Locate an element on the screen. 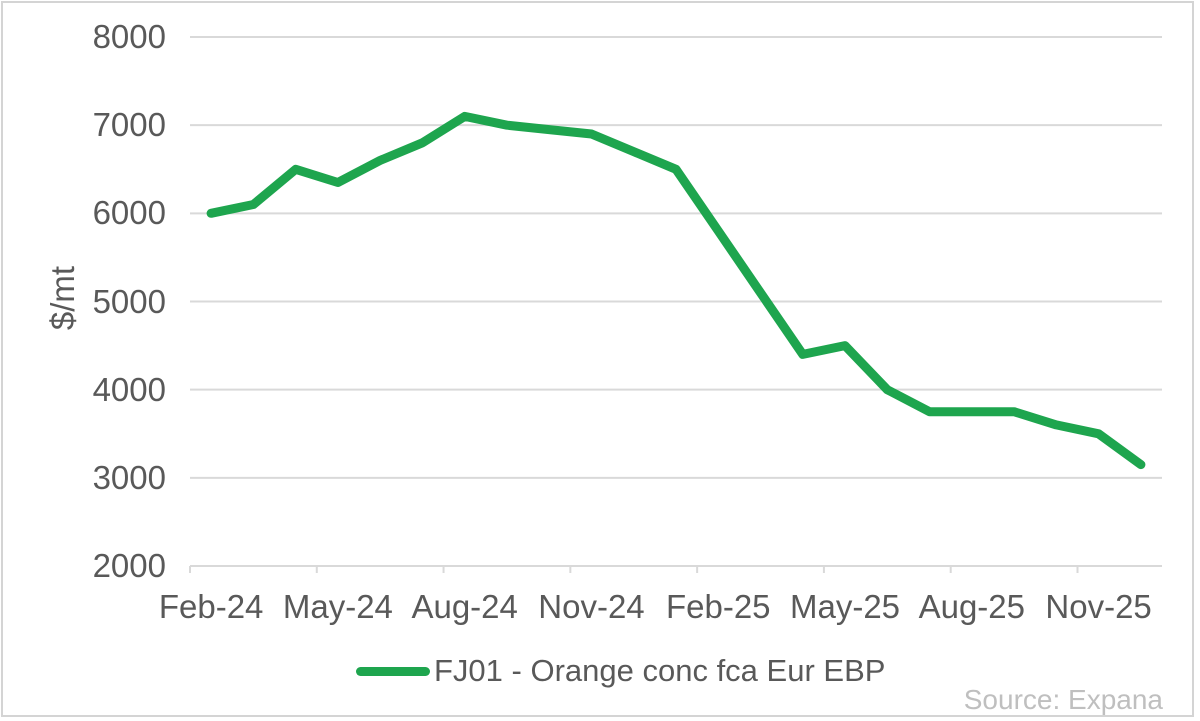  source-credit: Source: Expana is located at coordinates (1063, 699).